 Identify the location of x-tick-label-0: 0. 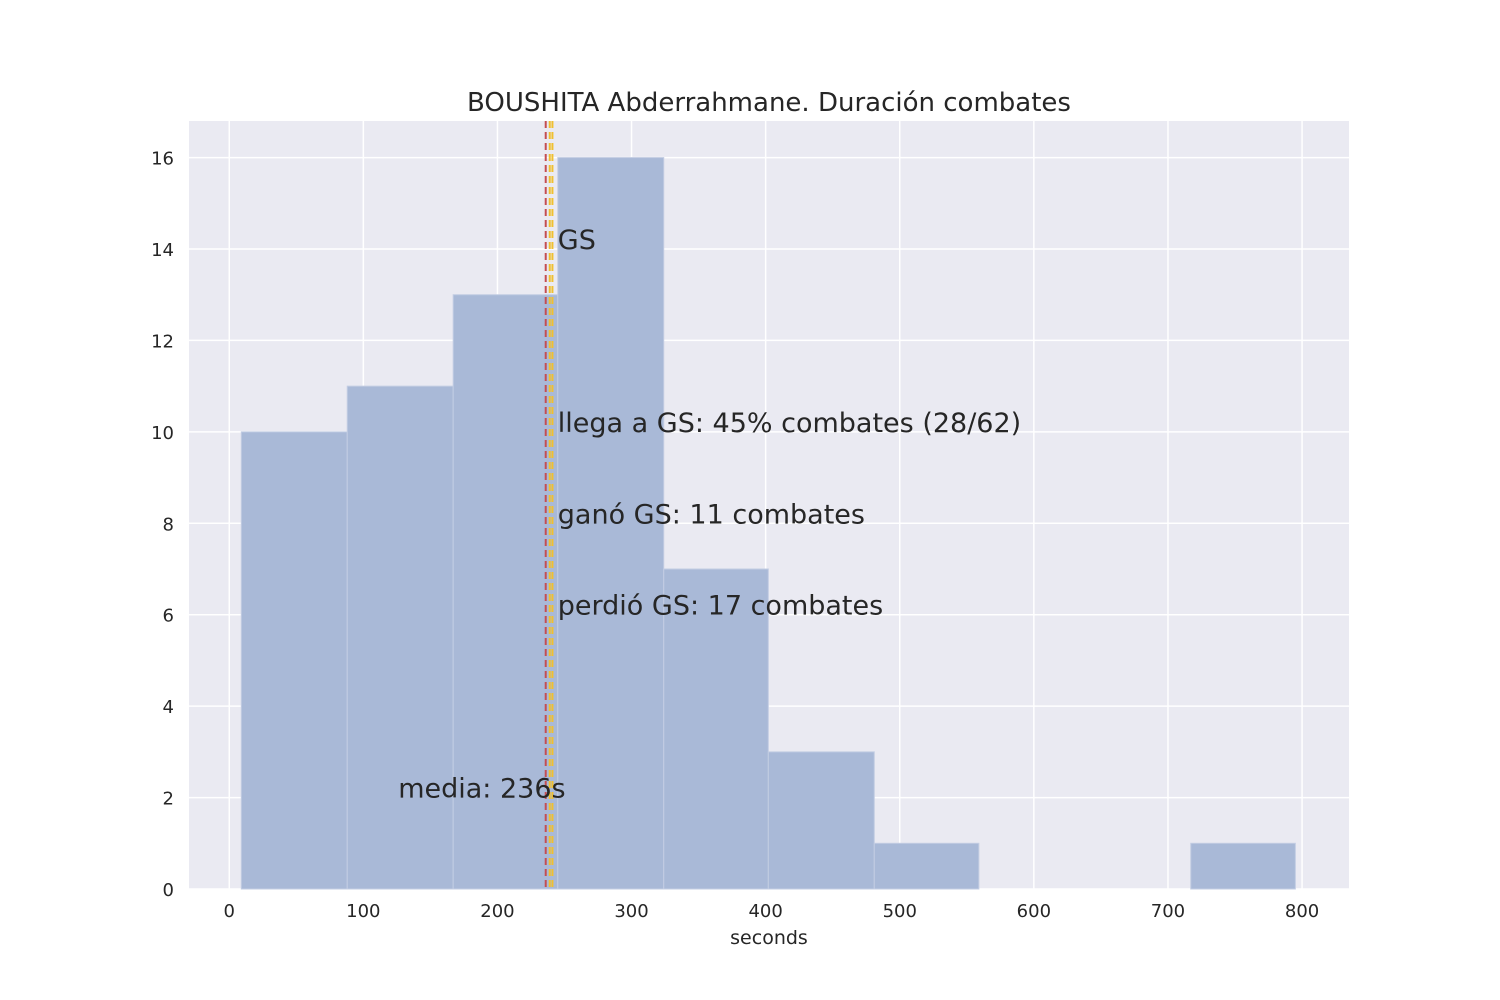
(229, 911).